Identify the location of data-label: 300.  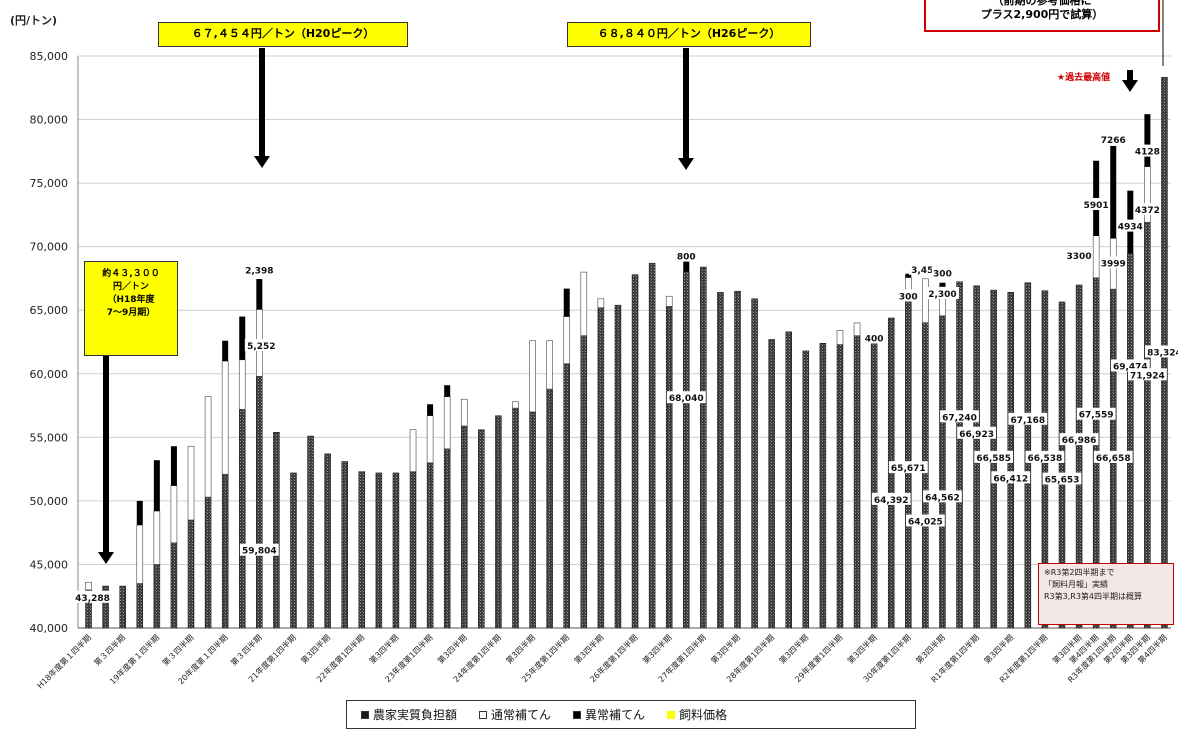
(942, 275).